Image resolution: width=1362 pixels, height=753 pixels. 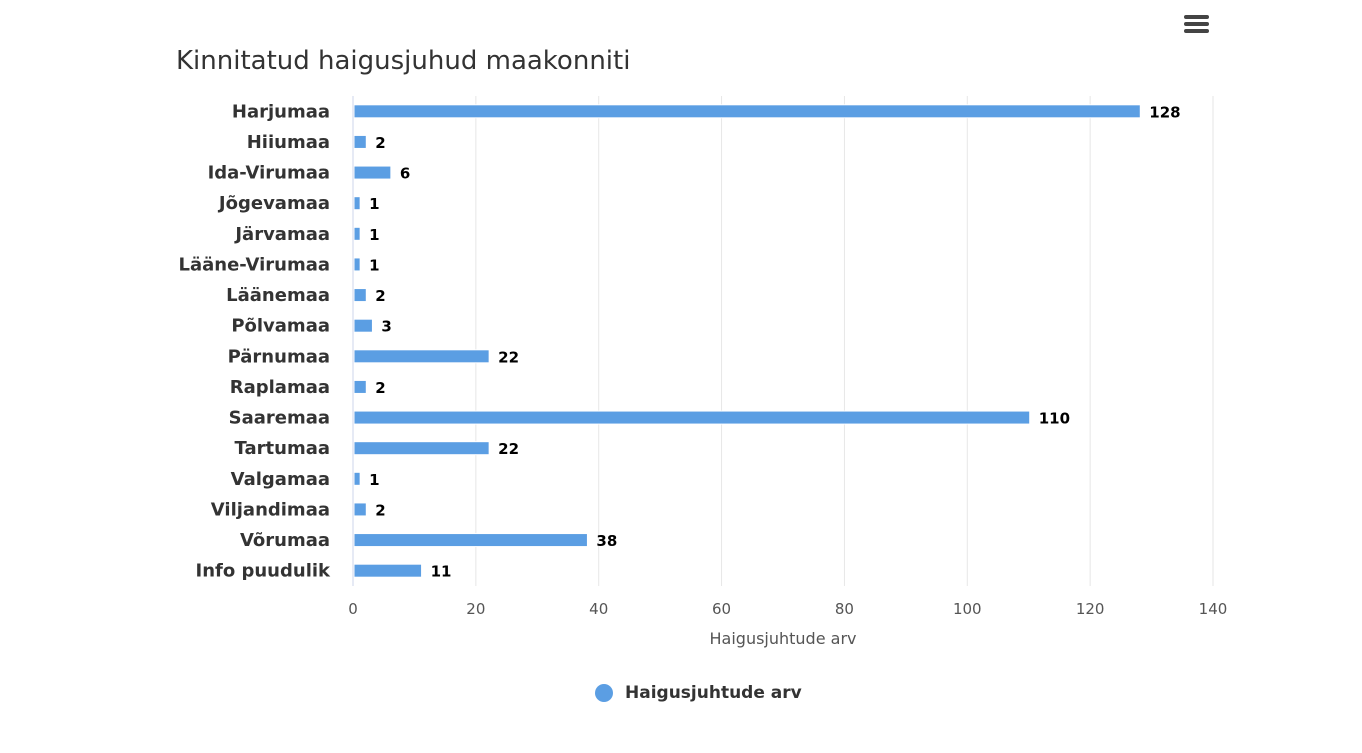 I want to click on hamburger-menu-icon, so click(x=1197, y=24).